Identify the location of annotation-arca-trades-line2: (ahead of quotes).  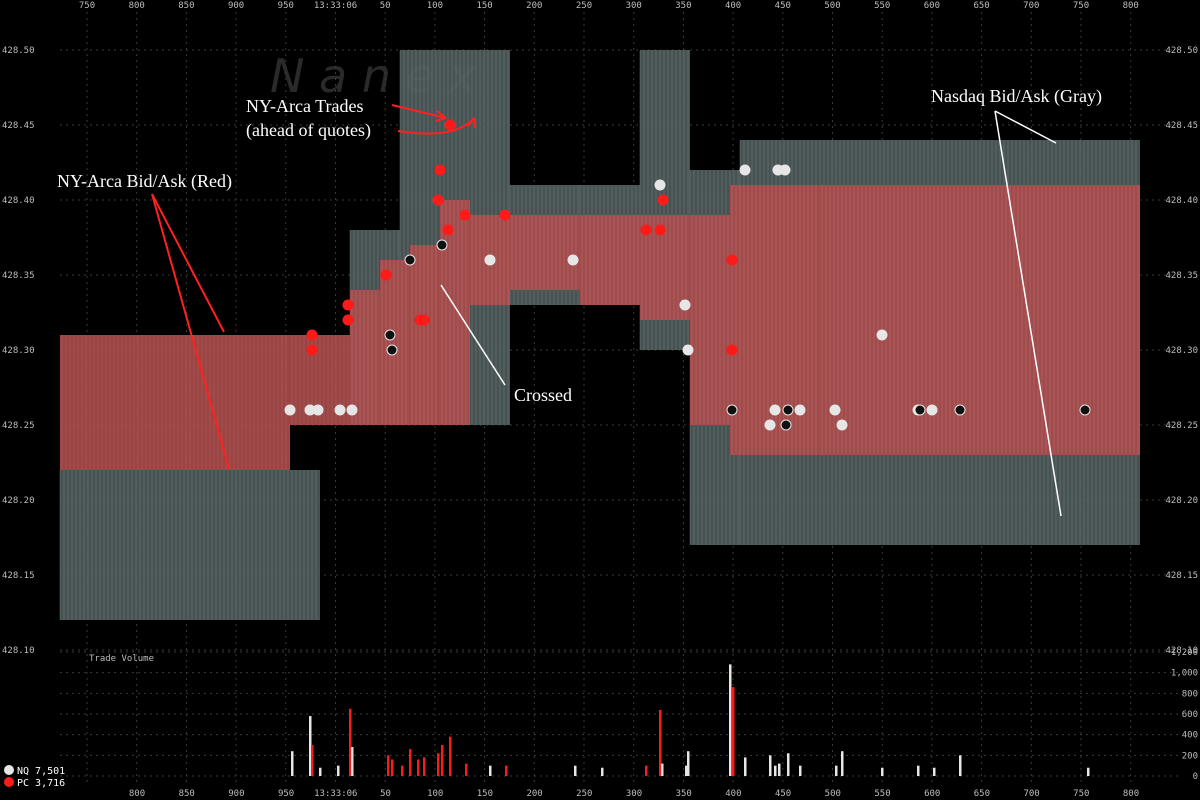
(308, 130).